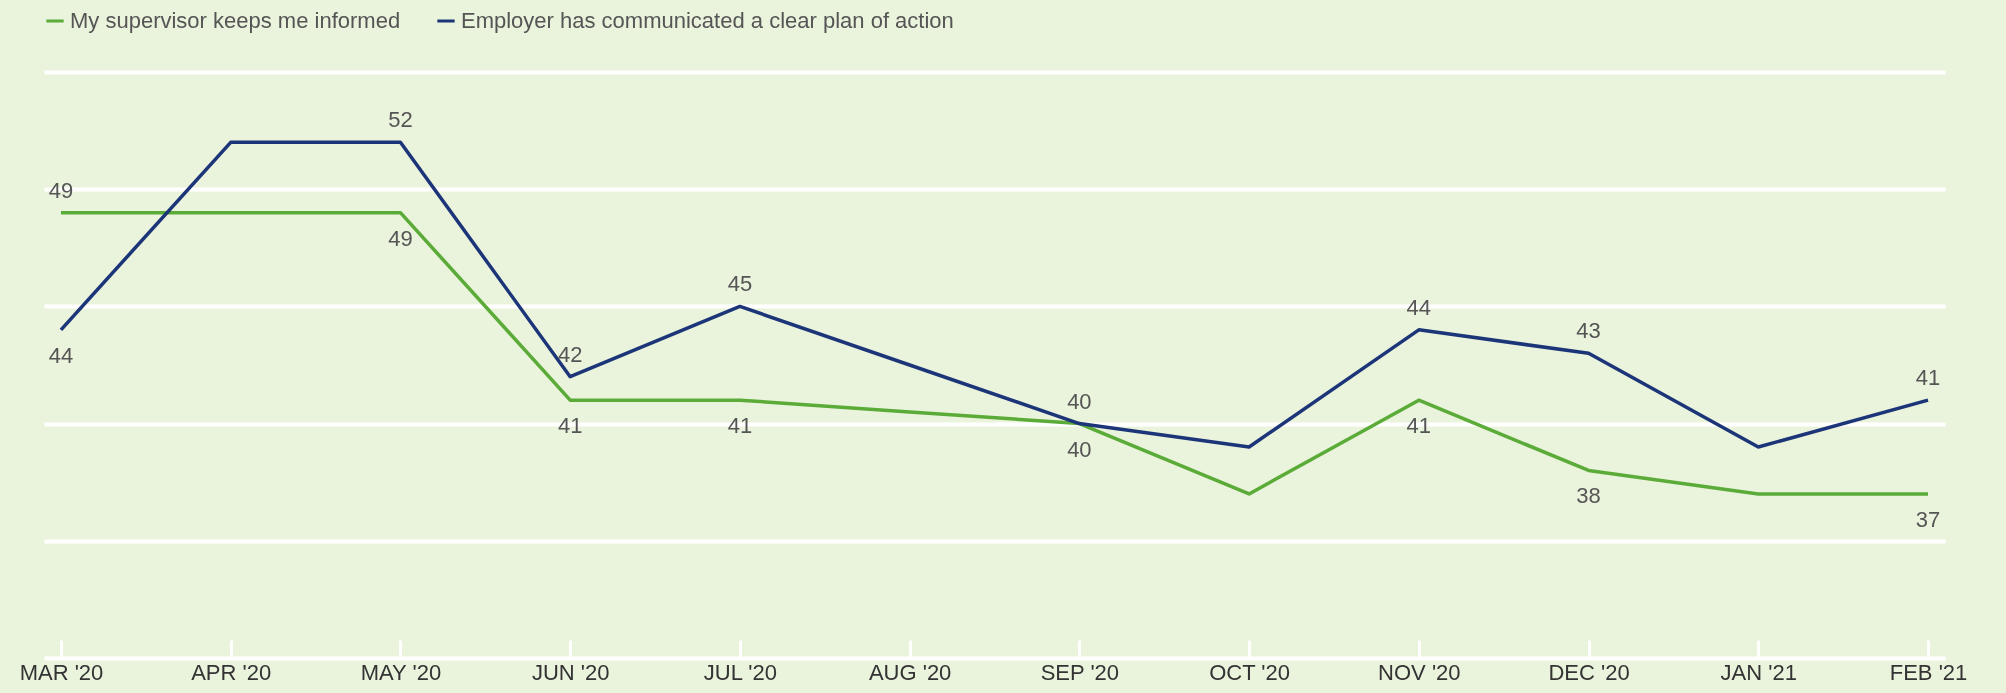 The image size is (2006, 693). I want to click on data-label: 52, so click(400, 120).